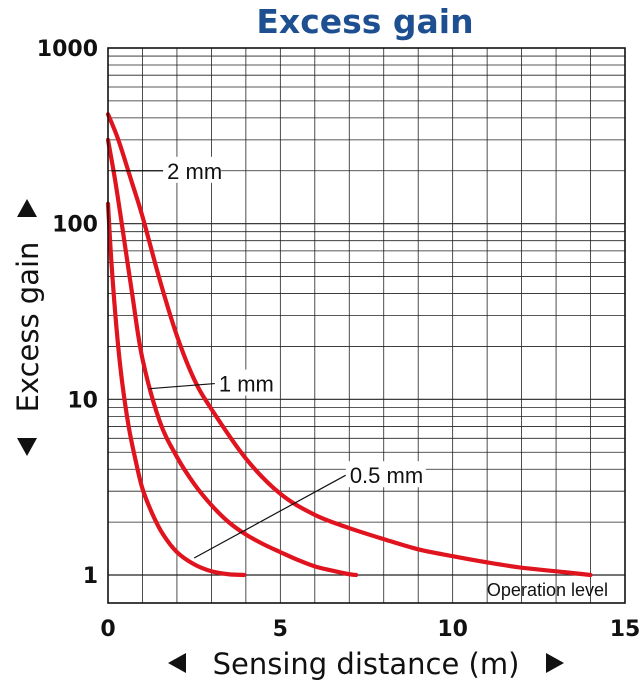  What do you see at coordinates (547, 590) in the screenshot?
I see `operation-level-label: Operation level` at bounding box center [547, 590].